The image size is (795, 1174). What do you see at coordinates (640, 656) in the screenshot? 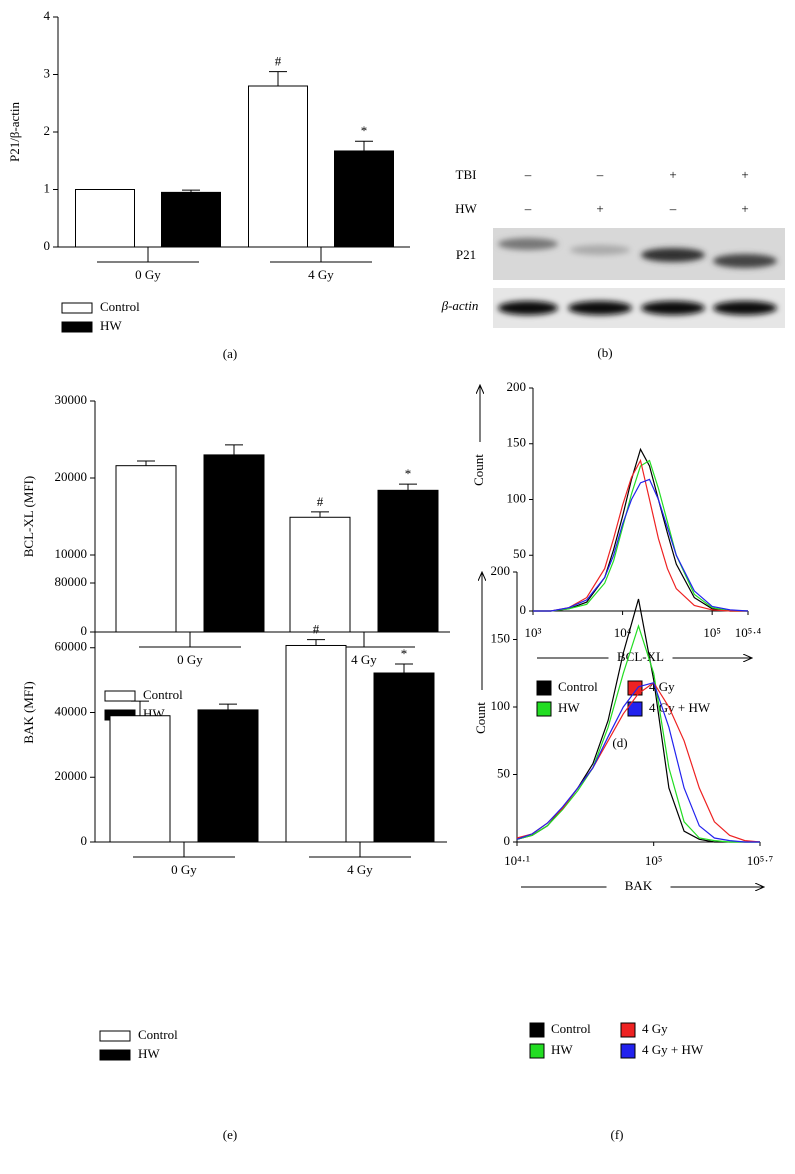
I see `x-axis-title: BCL-XL` at bounding box center [640, 656].